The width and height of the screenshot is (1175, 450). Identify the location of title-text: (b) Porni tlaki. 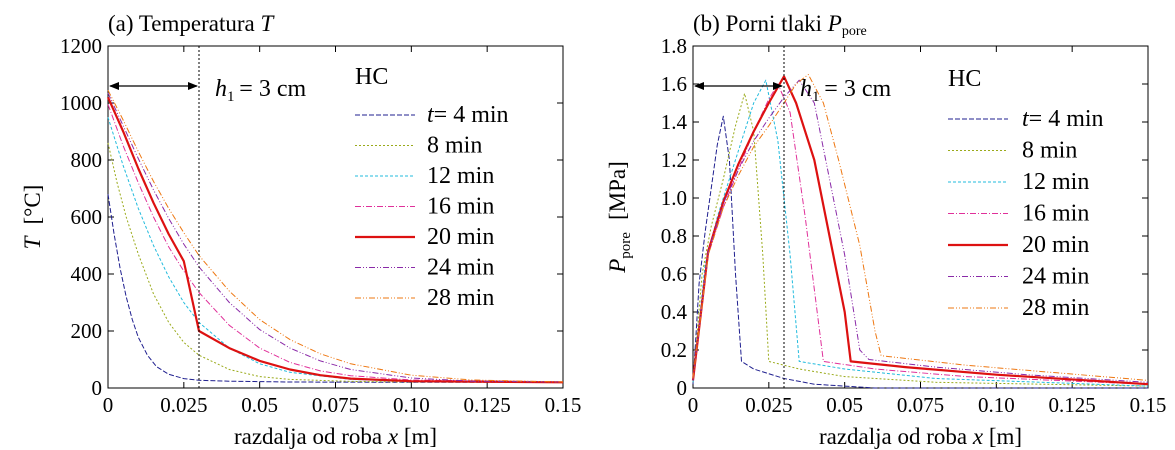
(760, 23).